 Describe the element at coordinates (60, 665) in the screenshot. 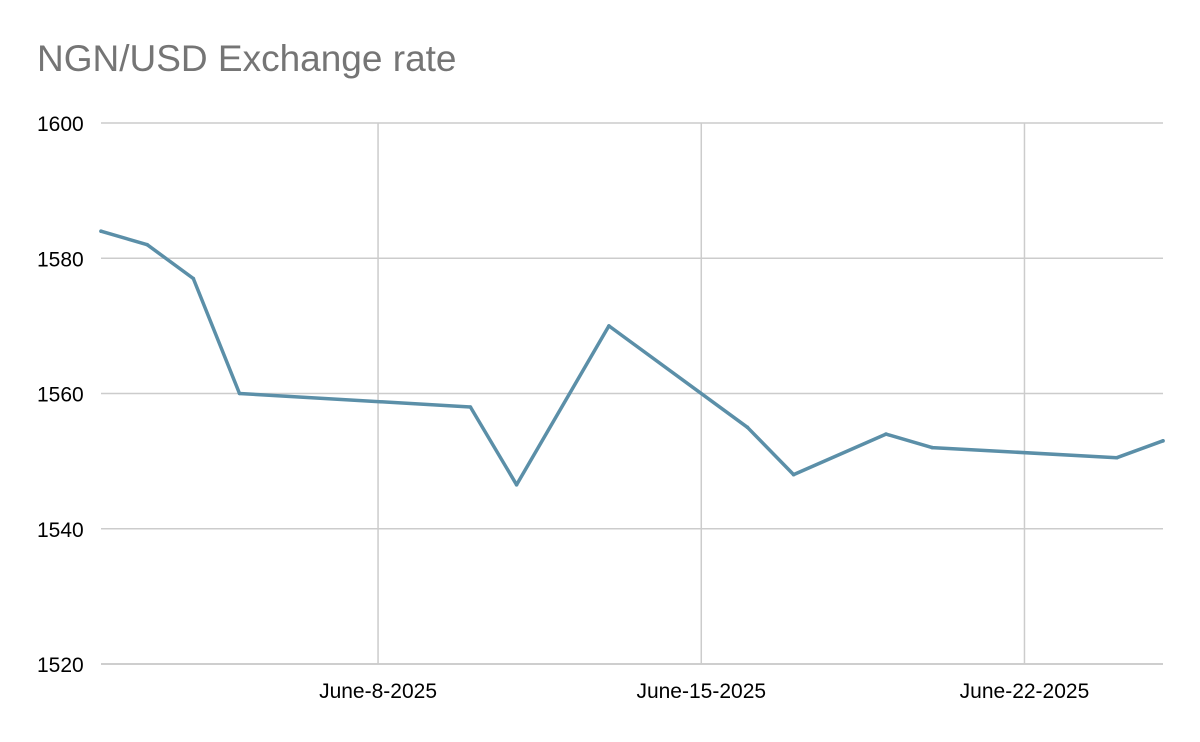

I see `y-tick-label: 1520` at that location.